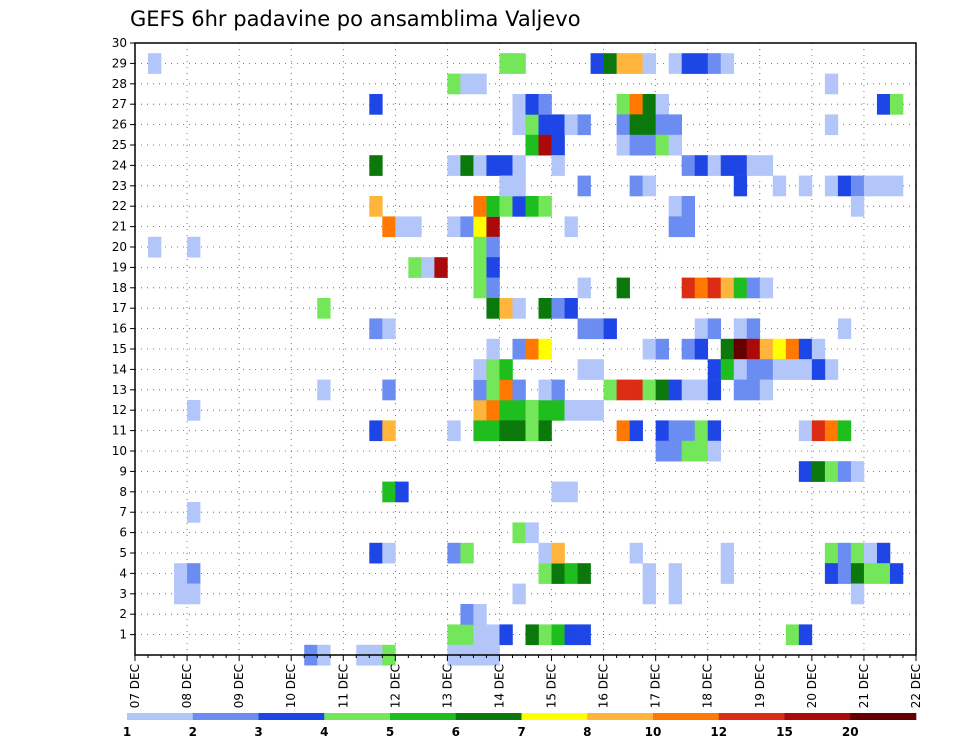 This screenshot has height=742, width=960. What do you see at coordinates (916, 686) in the screenshot?
I see `x-tick-label: 22 DEC` at bounding box center [916, 686].